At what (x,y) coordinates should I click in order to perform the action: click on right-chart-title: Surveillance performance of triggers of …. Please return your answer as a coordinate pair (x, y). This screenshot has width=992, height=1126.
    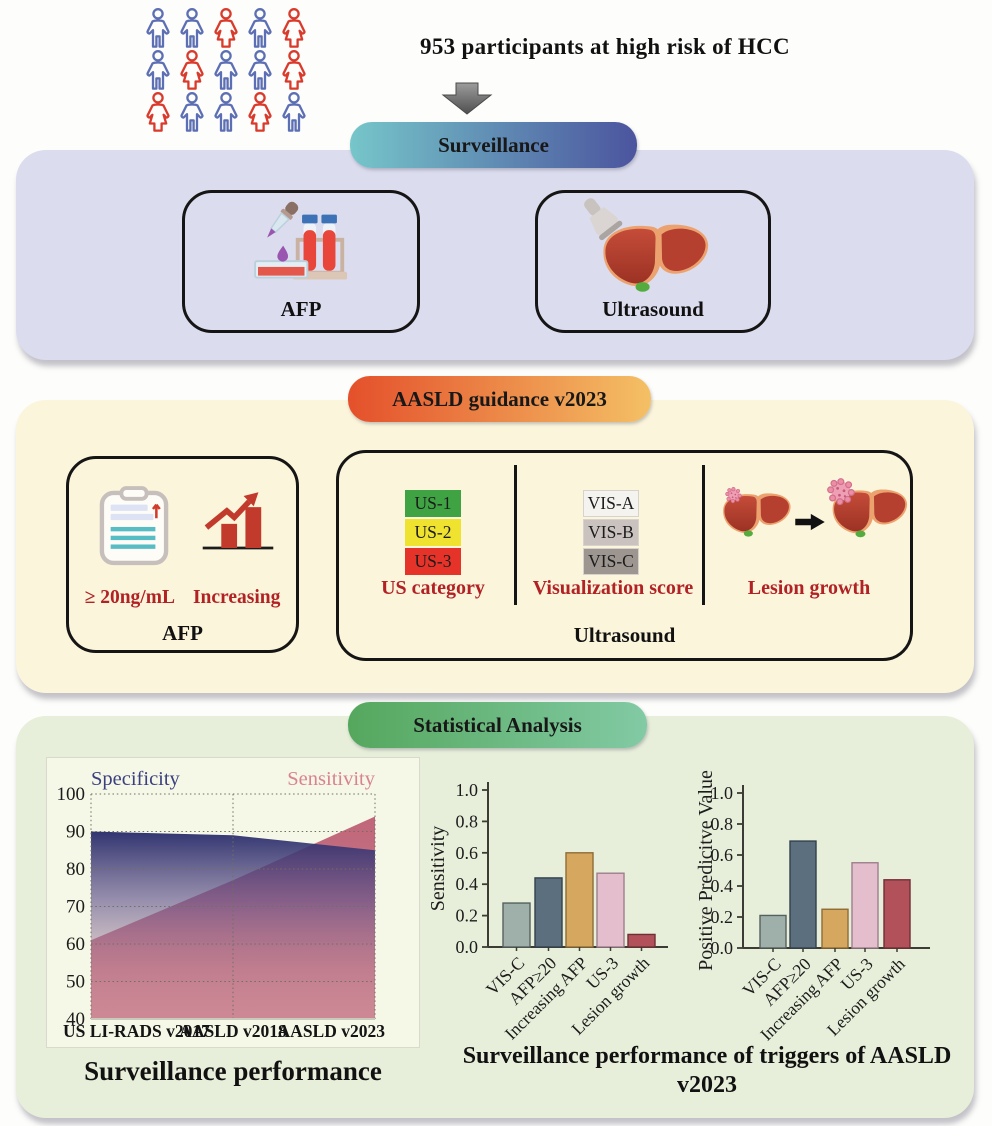
    Looking at the image, I should click on (707, 1071).